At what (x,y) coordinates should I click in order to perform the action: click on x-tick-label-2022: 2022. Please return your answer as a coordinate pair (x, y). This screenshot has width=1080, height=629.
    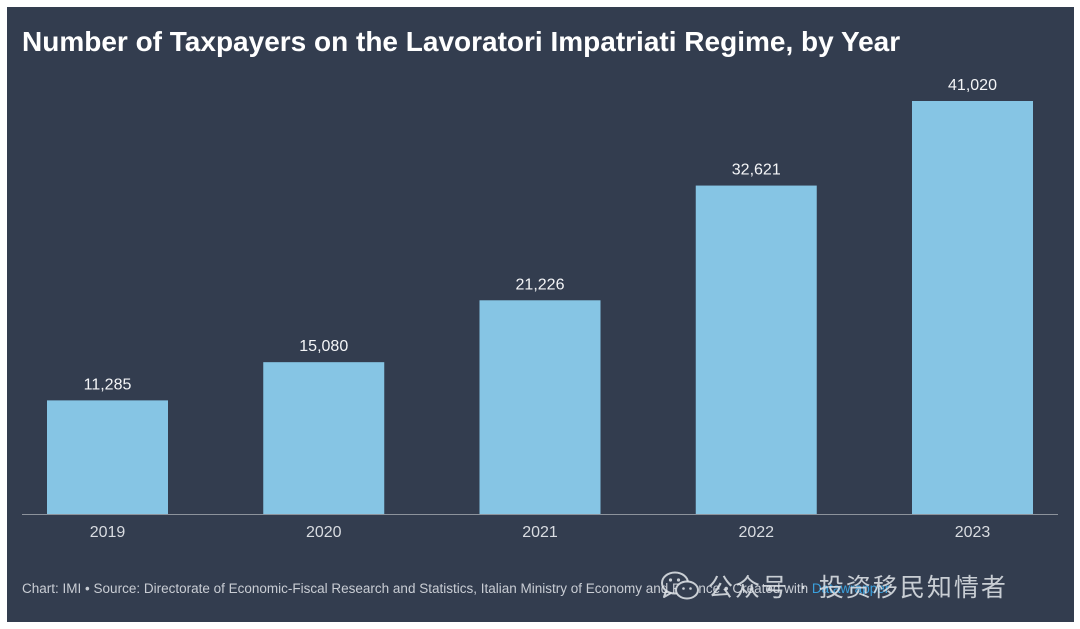
    Looking at the image, I should click on (756, 532).